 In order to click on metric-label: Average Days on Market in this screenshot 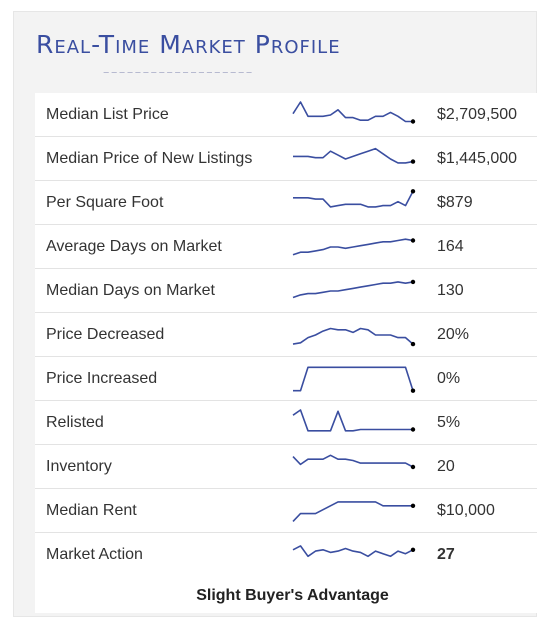, I will do `click(134, 246)`.